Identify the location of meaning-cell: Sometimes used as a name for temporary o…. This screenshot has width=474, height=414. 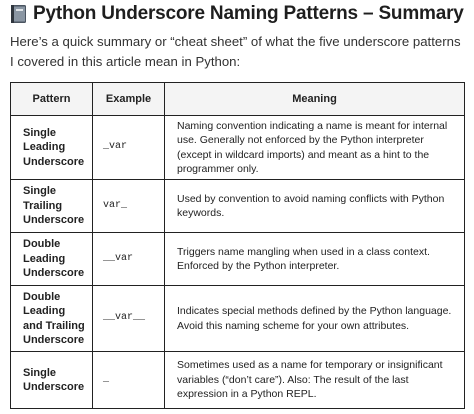
(314, 380).